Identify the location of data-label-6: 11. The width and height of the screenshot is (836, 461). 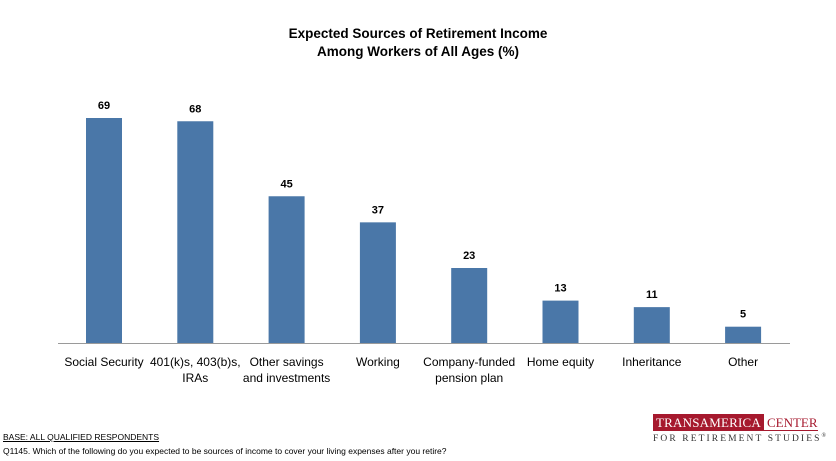
(652, 295).